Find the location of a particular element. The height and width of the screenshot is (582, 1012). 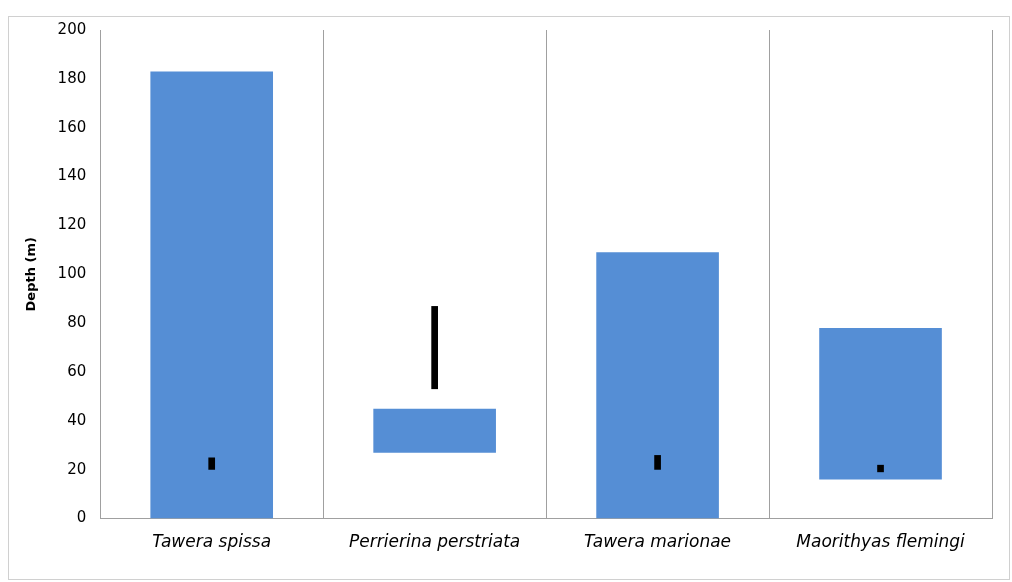

y-tick-label: 200 is located at coordinates (72, 28).